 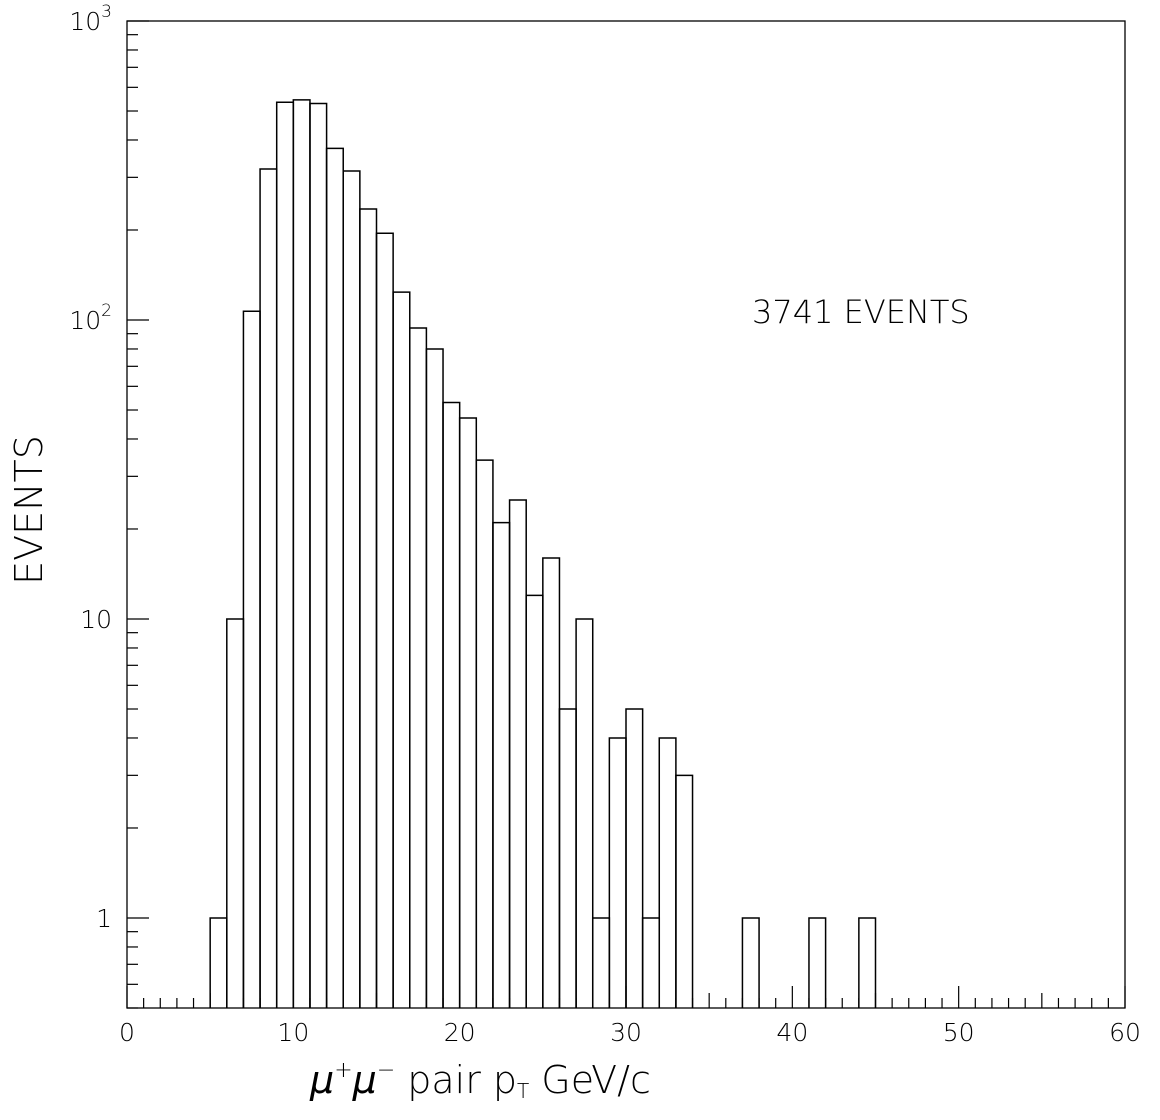 I want to click on x-tick-label: 20, so click(x=460, y=1032).